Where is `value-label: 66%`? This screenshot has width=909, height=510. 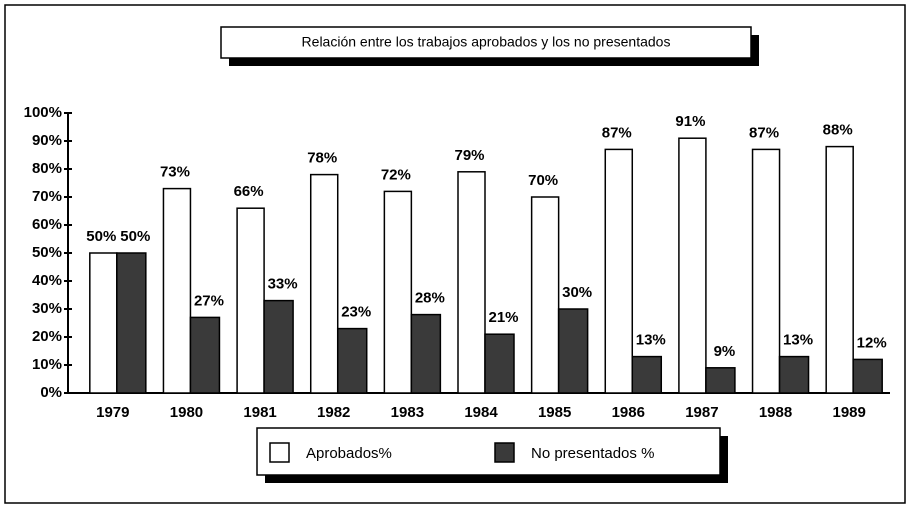
value-label: 66% is located at coordinates (249, 191).